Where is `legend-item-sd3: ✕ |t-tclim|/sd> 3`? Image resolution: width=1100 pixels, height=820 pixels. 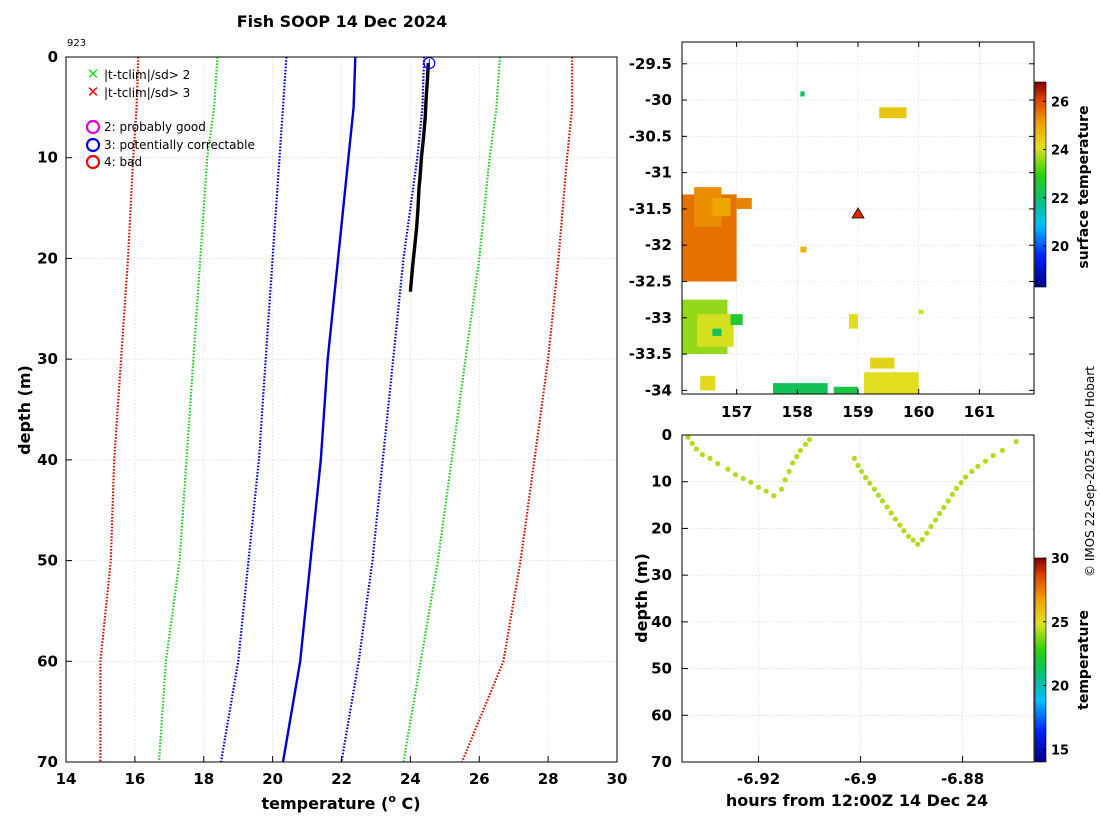
legend-item-sd3: ✕ |t-tclim|/sd> 3 is located at coordinates (138, 92).